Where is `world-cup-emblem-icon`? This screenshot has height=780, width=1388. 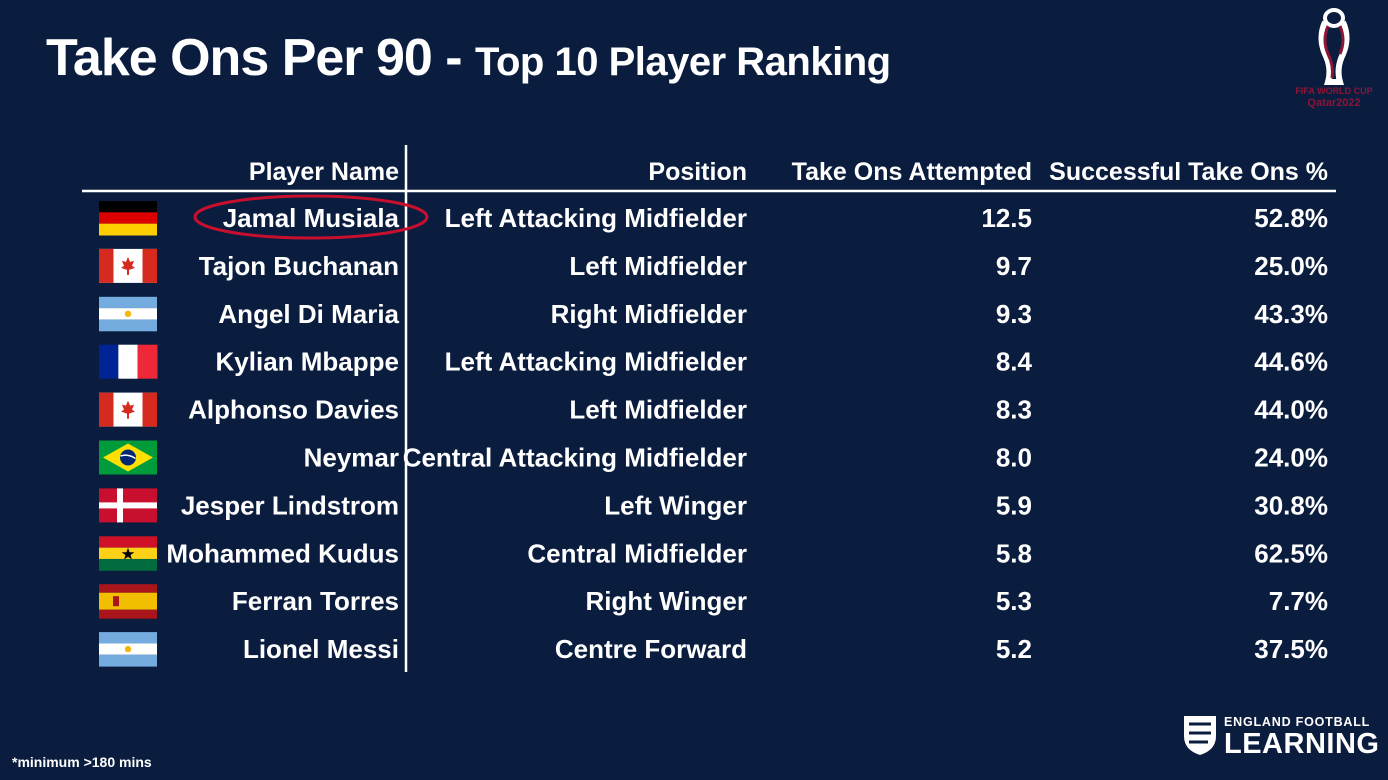 world-cup-emblem-icon is located at coordinates (1334, 46).